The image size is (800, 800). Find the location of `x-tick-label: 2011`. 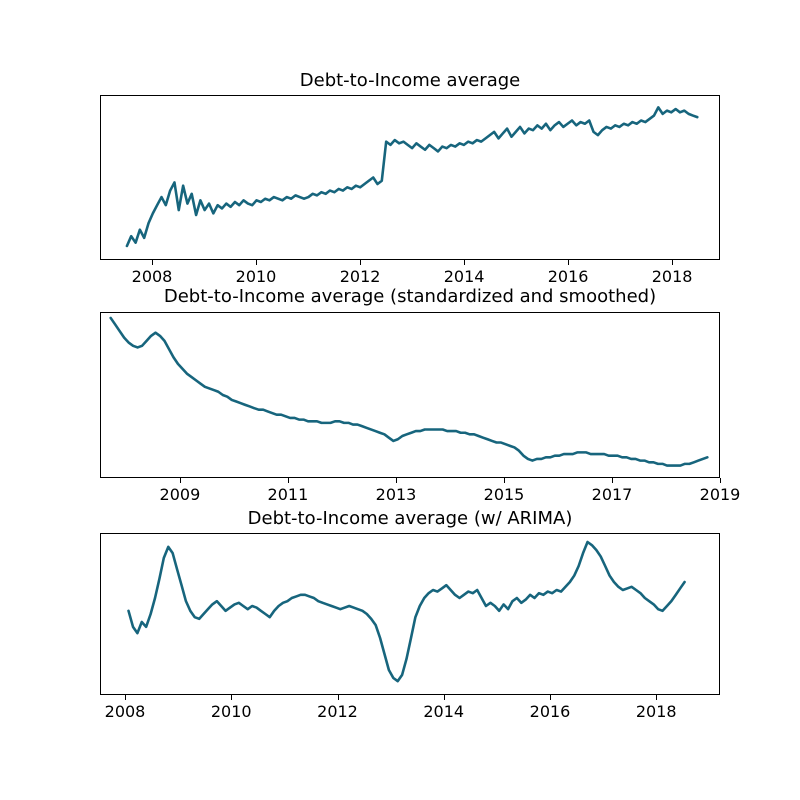

x-tick-label: 2011 is located at coordinates (288, 494).